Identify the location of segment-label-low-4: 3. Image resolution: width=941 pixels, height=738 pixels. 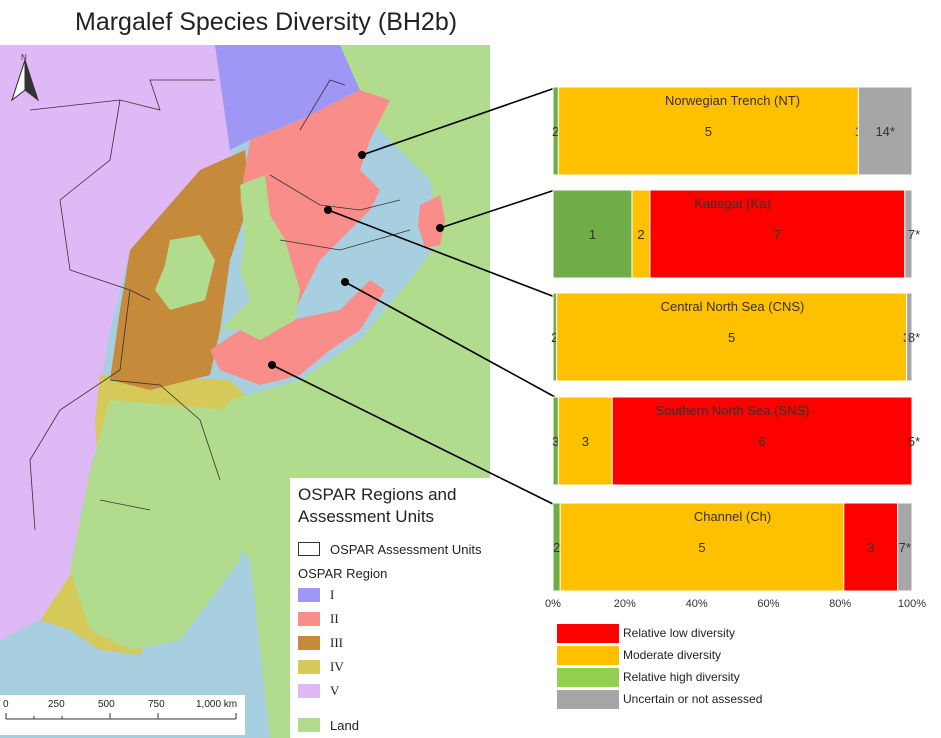
(870, 547).